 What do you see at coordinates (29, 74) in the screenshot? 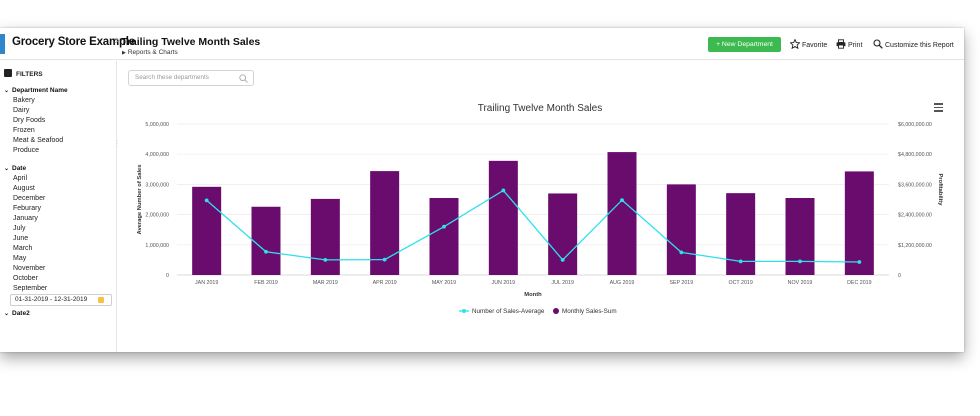
I see `filters-label: FILTERS` at bounding box center [29, 74].